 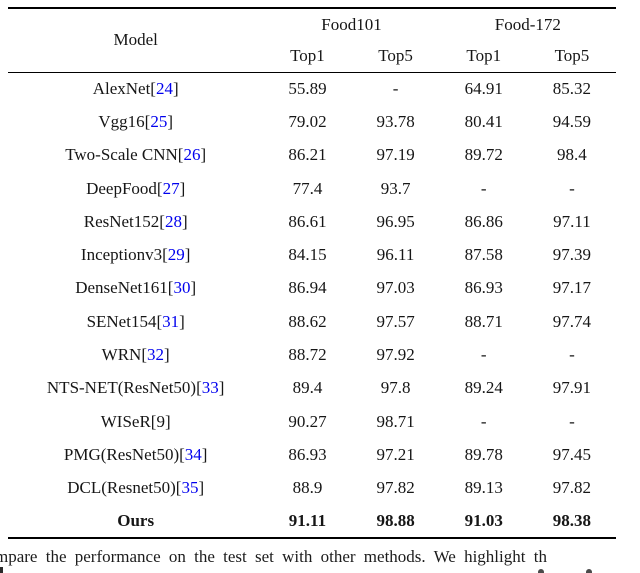 I want to click on column-header-food101-top5: Top5, so click(x=395, y=55).